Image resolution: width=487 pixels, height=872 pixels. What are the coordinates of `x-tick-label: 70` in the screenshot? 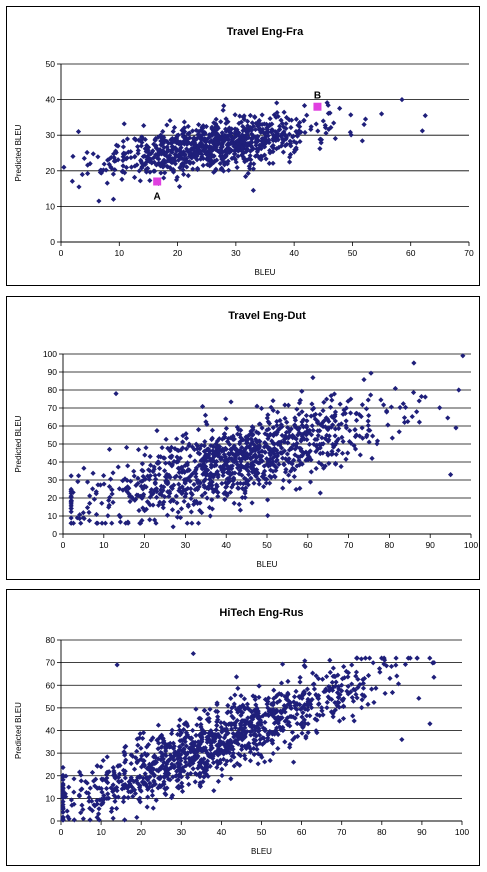 It's located at (349, 545).